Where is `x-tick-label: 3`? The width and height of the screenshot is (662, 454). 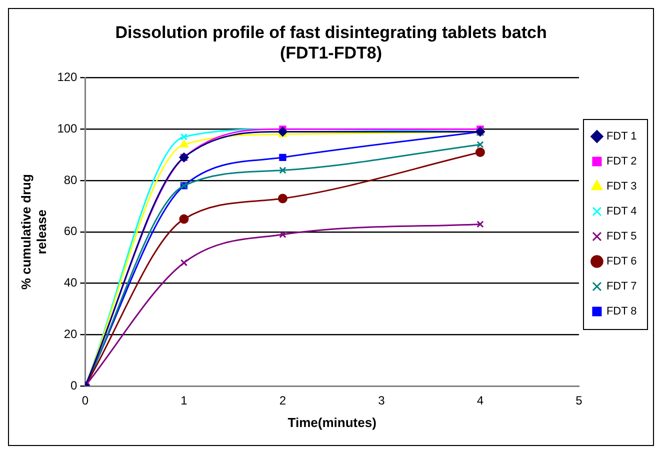 x-tick-label: 3 is located at coordinates (382, 401).